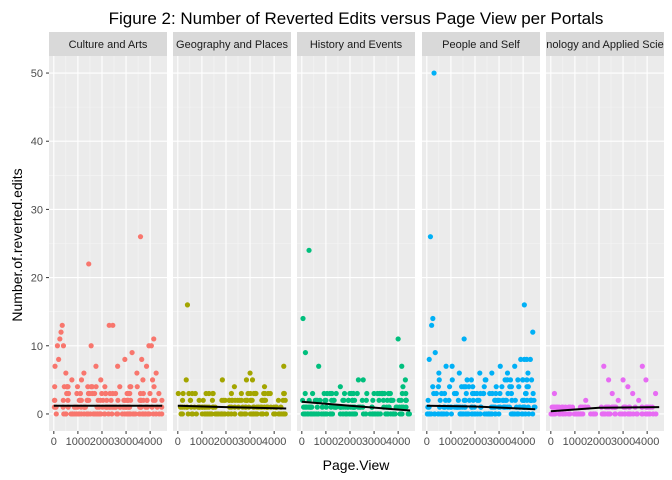 The image size is (672, 480). What do you see at coordinates (37, 347) in the screenshot?
I see `y-tick-label: 10` at bounding box center [37, 347].